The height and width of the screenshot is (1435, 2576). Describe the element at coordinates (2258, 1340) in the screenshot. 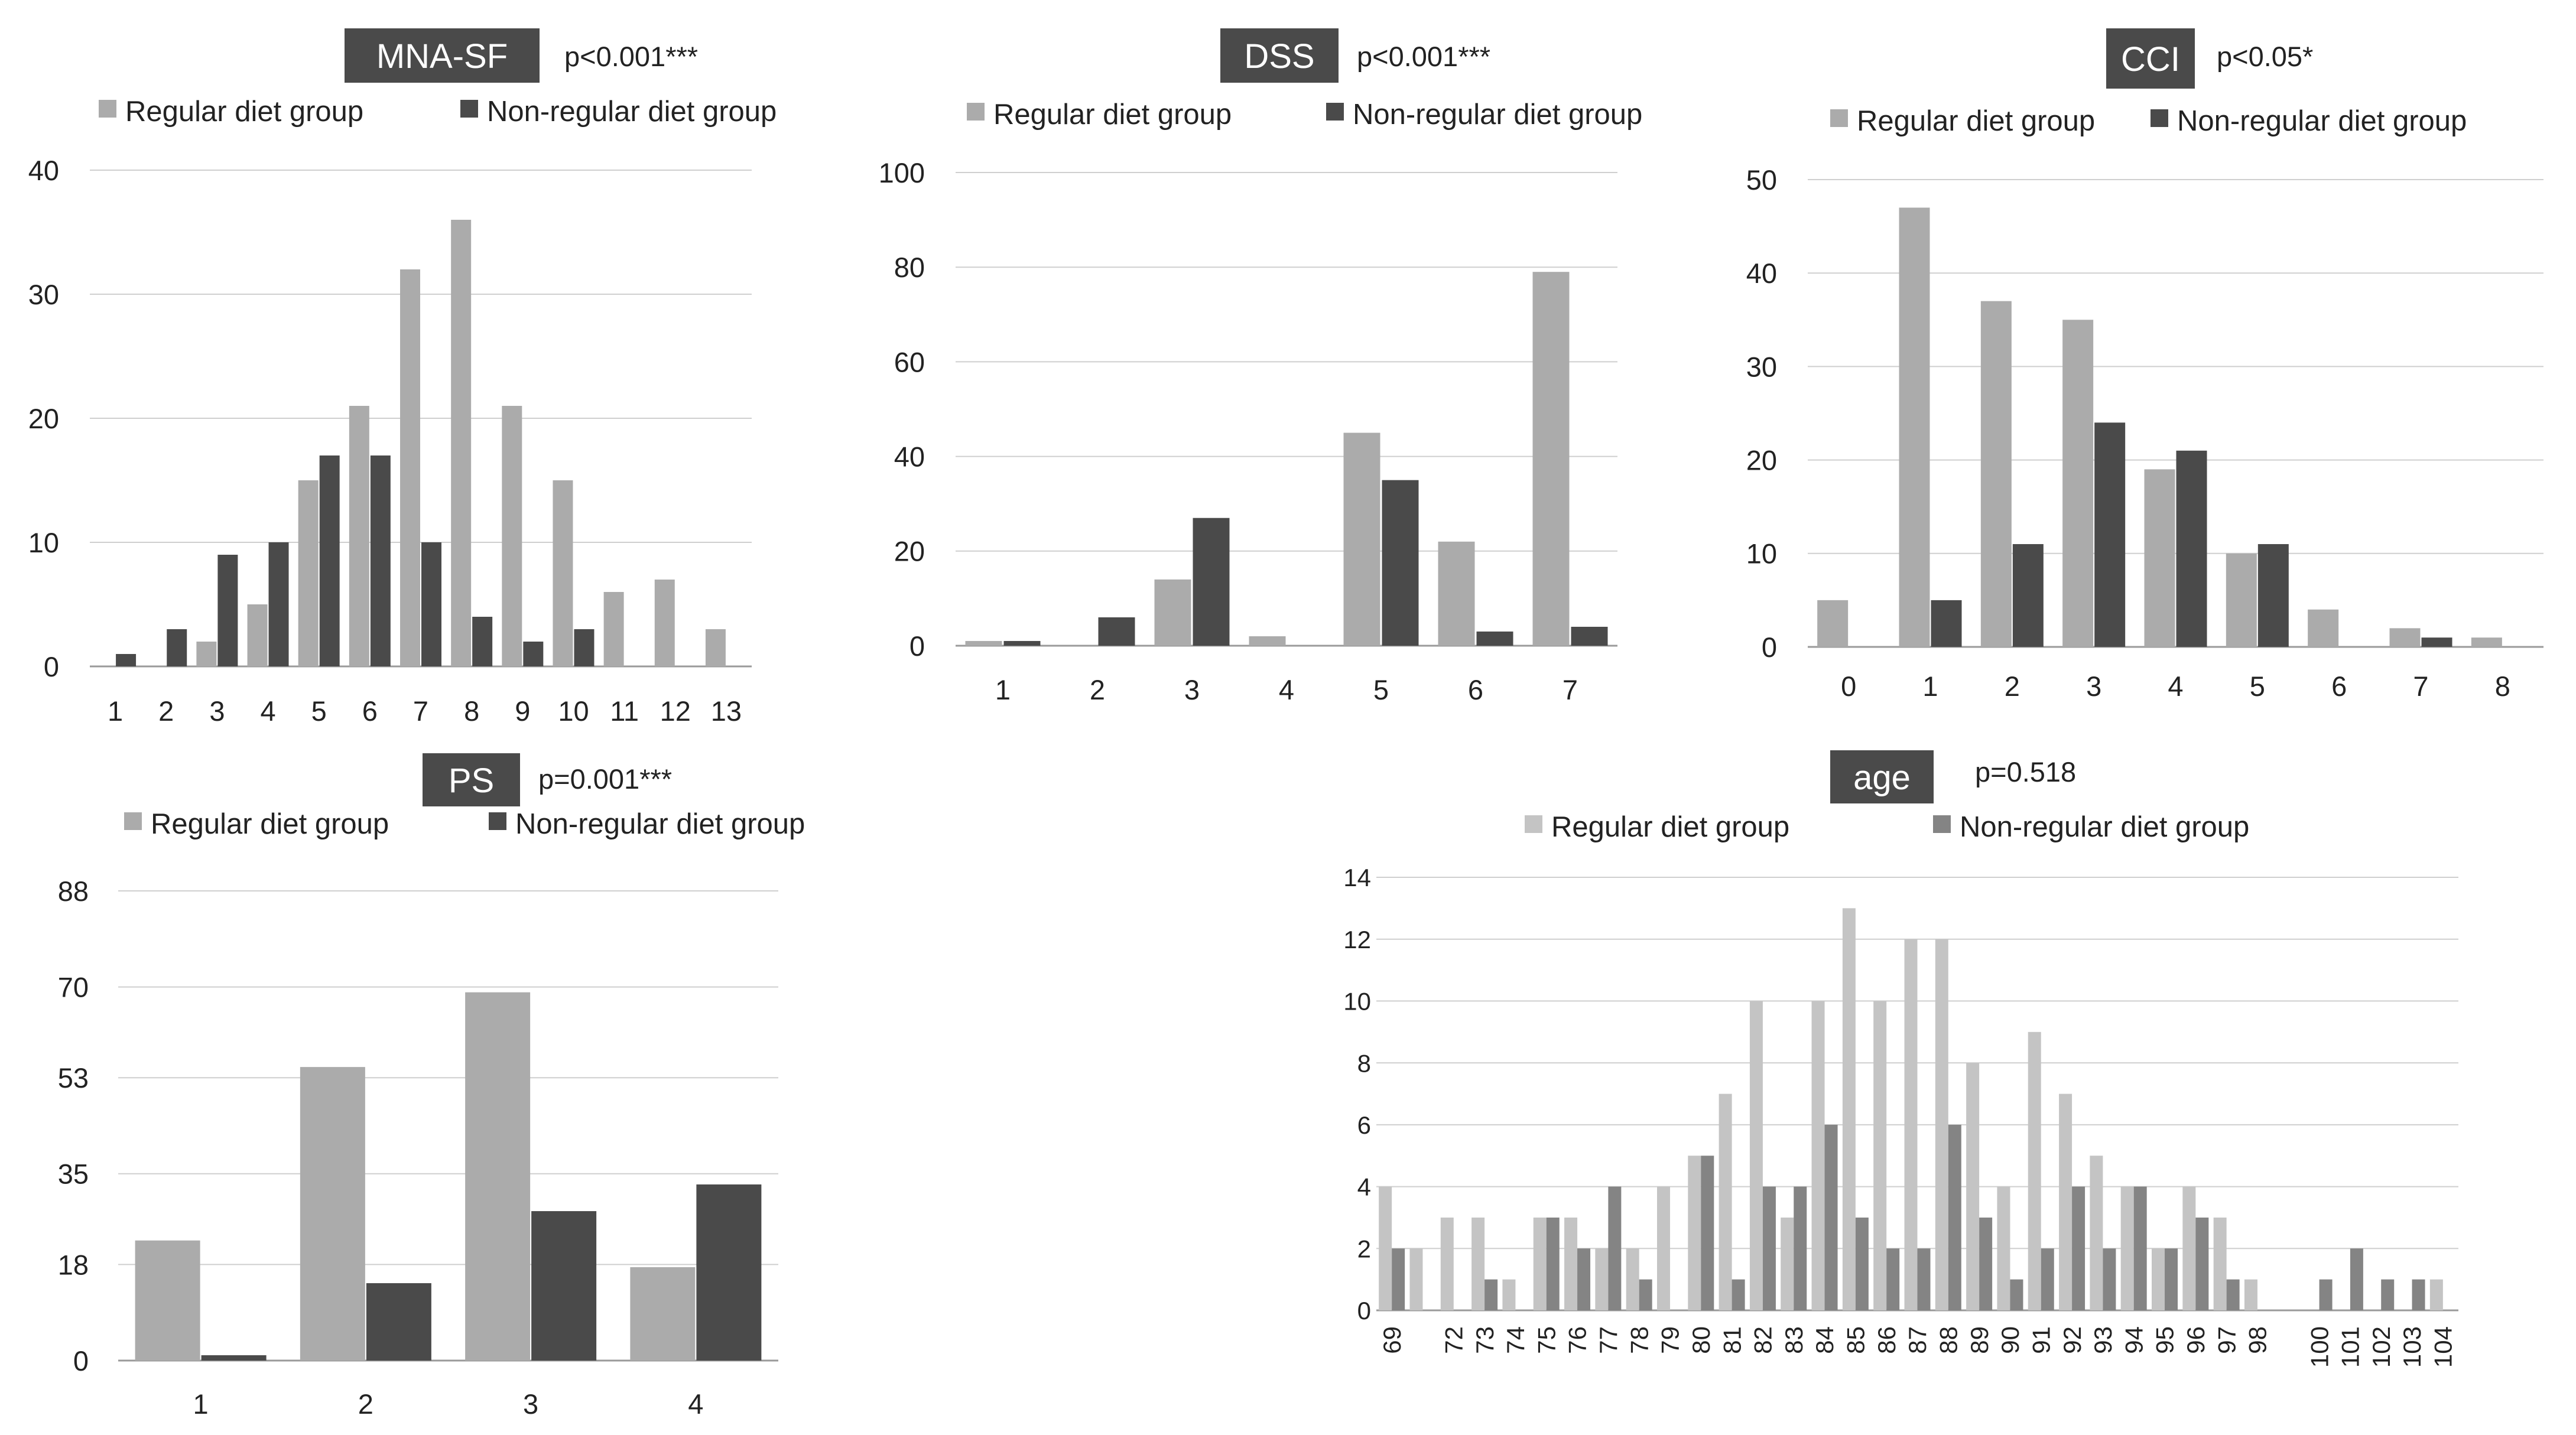

I see `age-xtick-label: 98` at that location.